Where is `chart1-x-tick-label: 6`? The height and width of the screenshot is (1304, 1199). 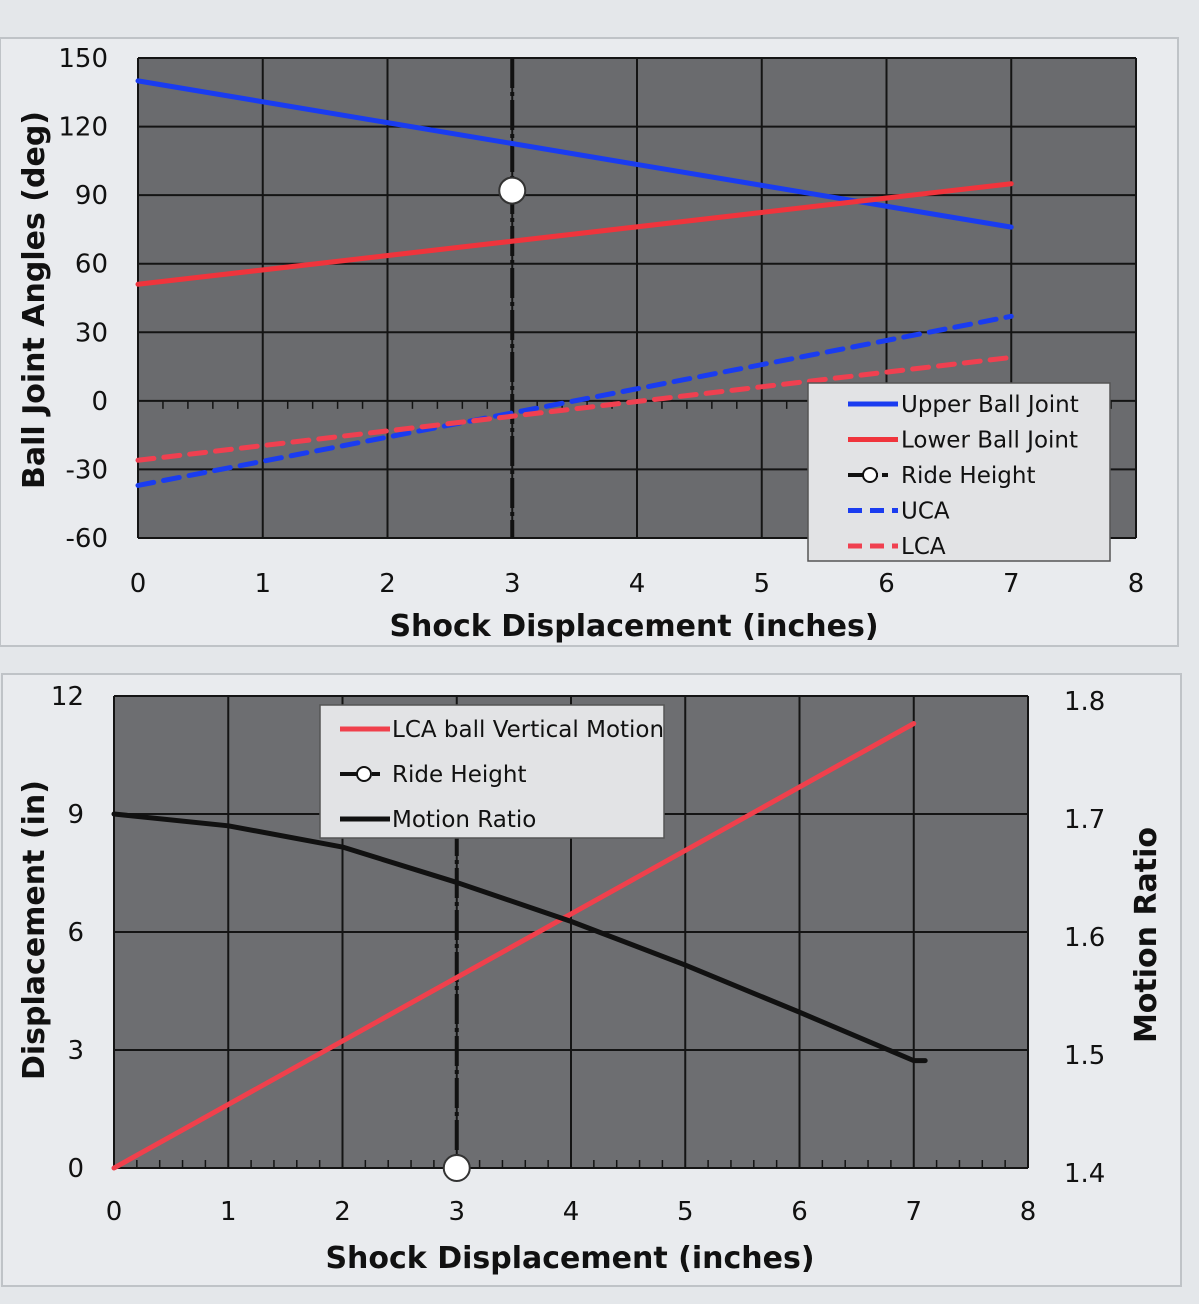 chart1-x-tick-label: 6 is located at coordinates (886, 584).